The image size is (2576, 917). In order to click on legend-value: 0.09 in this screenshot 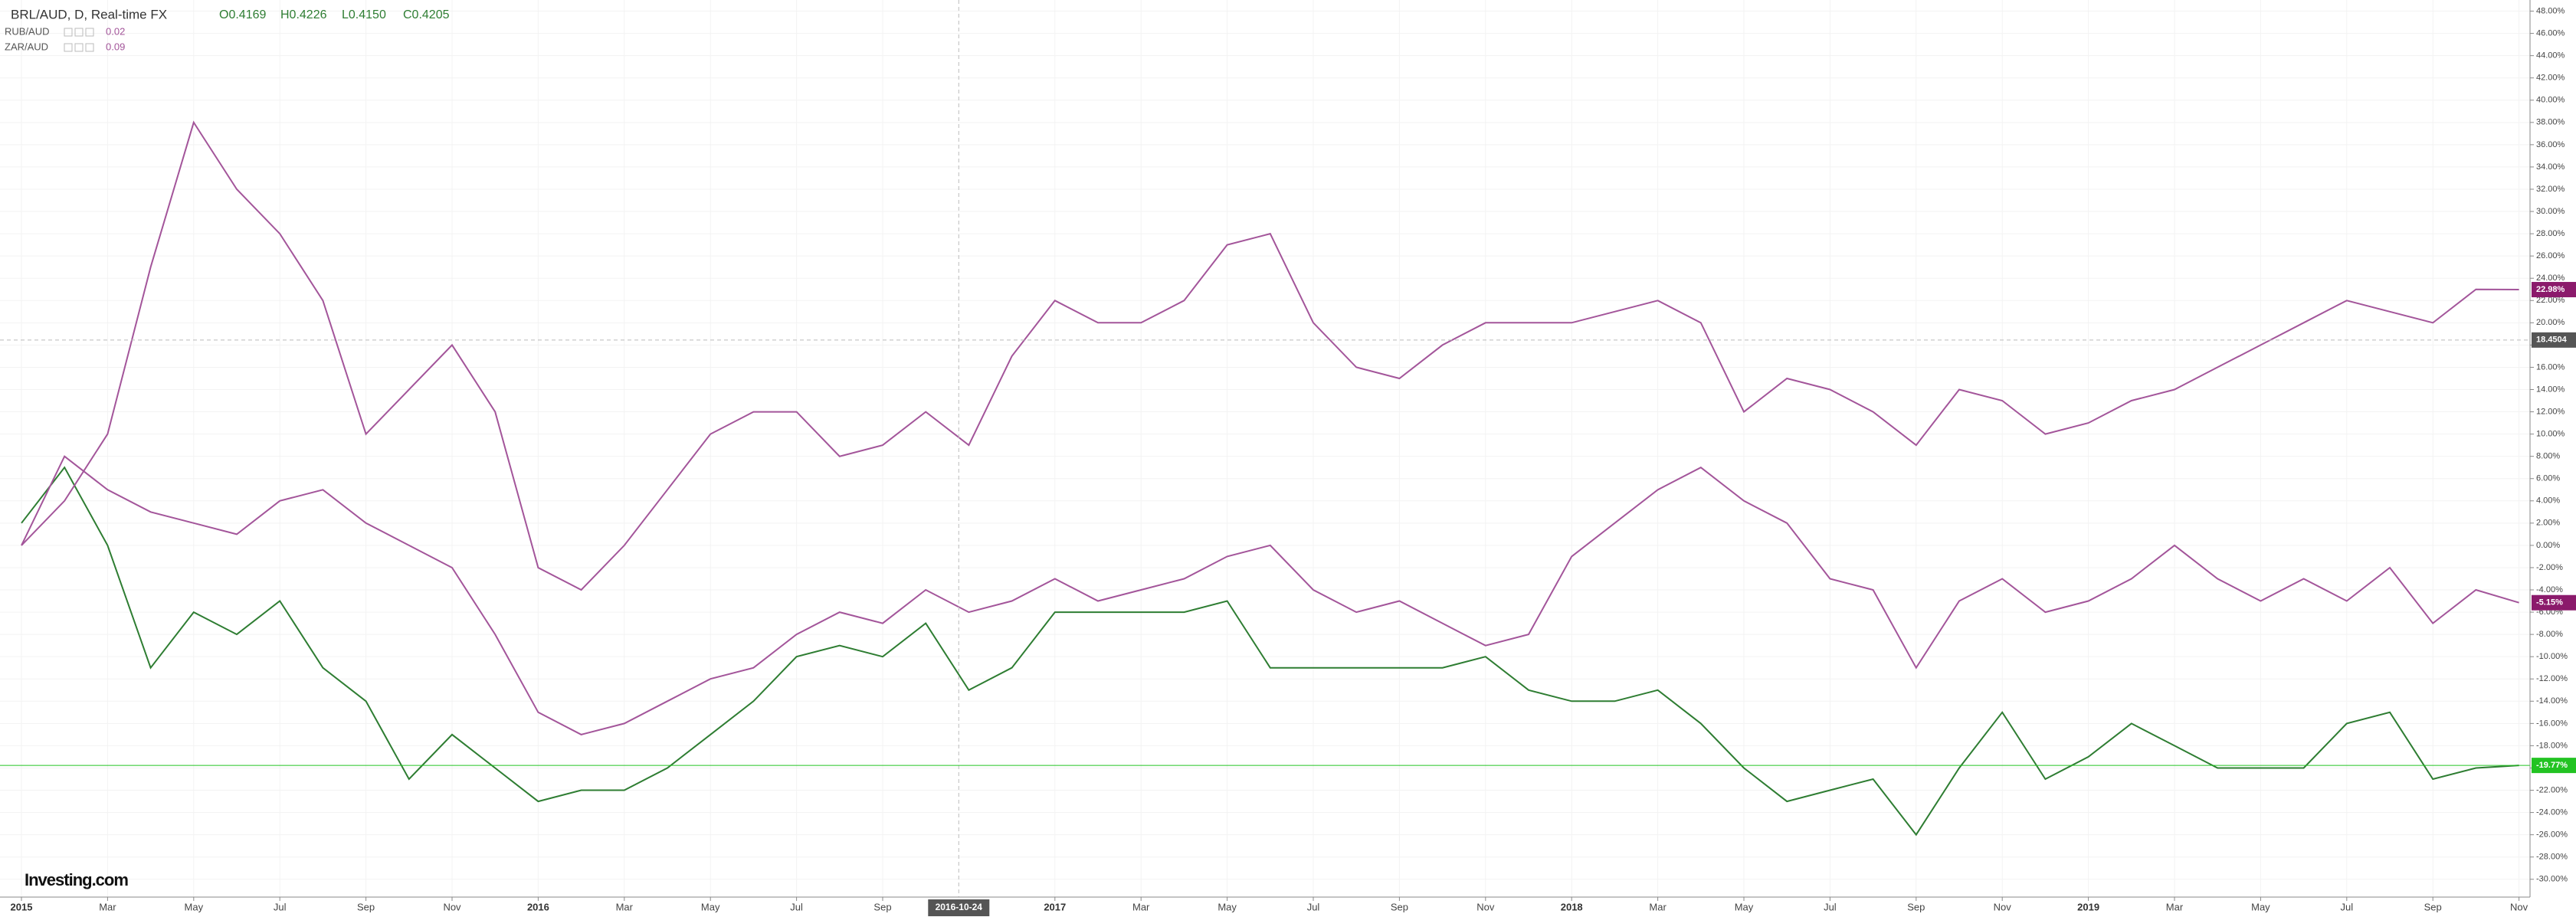, I will do `click(116, 46)`.